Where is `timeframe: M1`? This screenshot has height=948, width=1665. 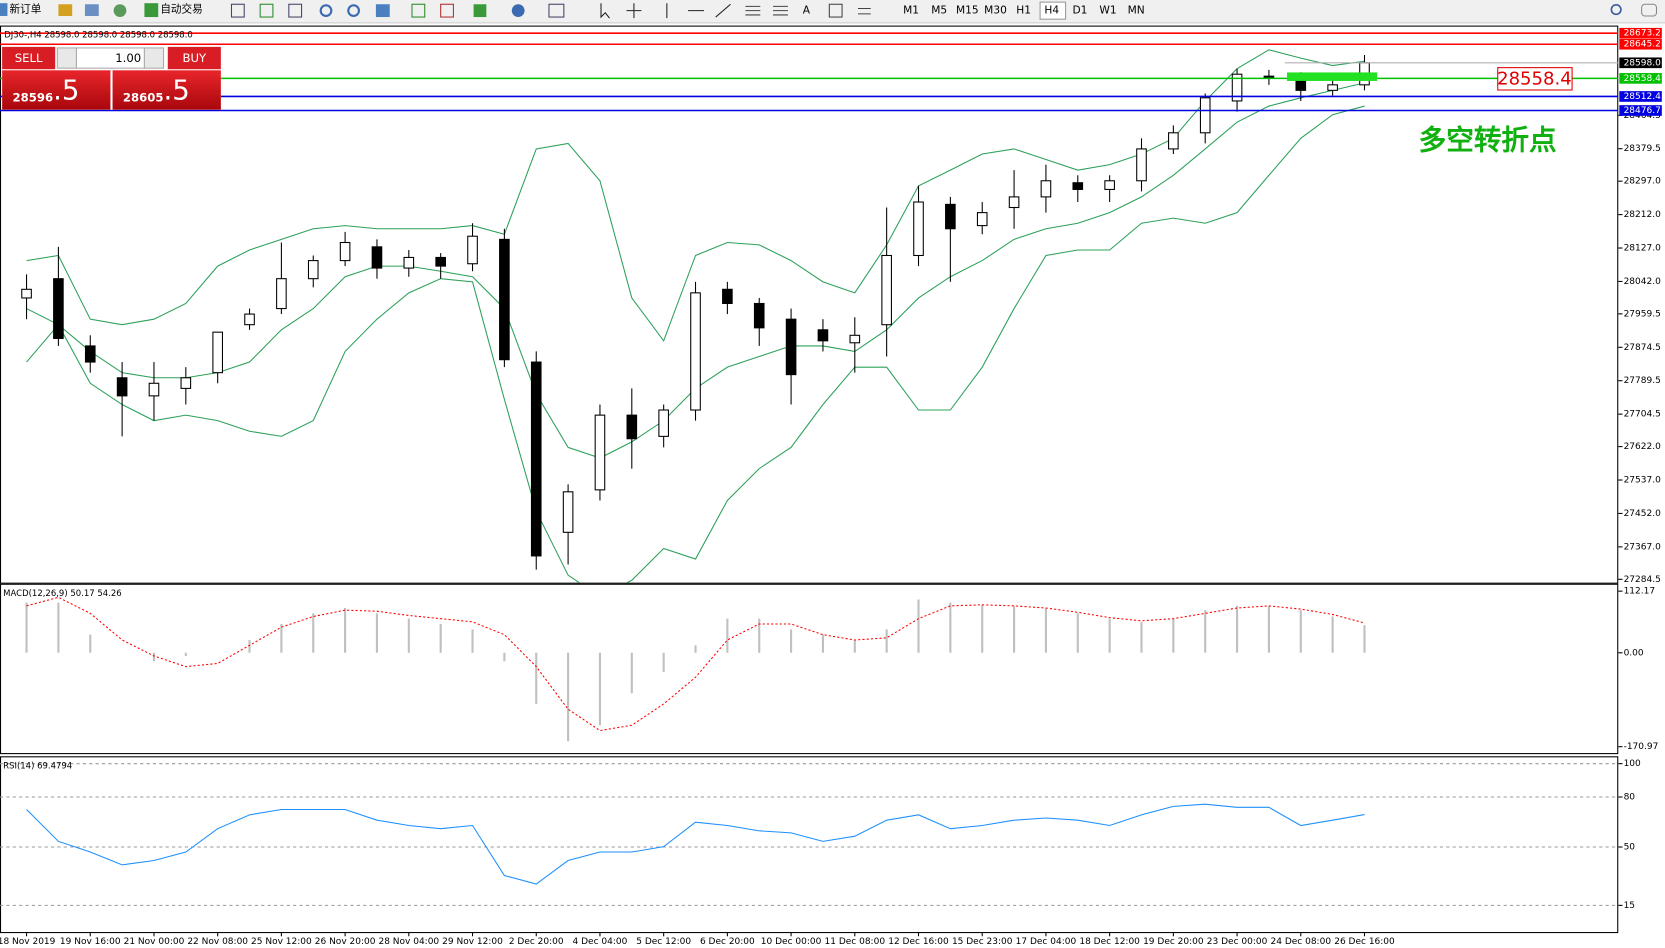 timeframe: M1 is located at coordinates (911, 10).